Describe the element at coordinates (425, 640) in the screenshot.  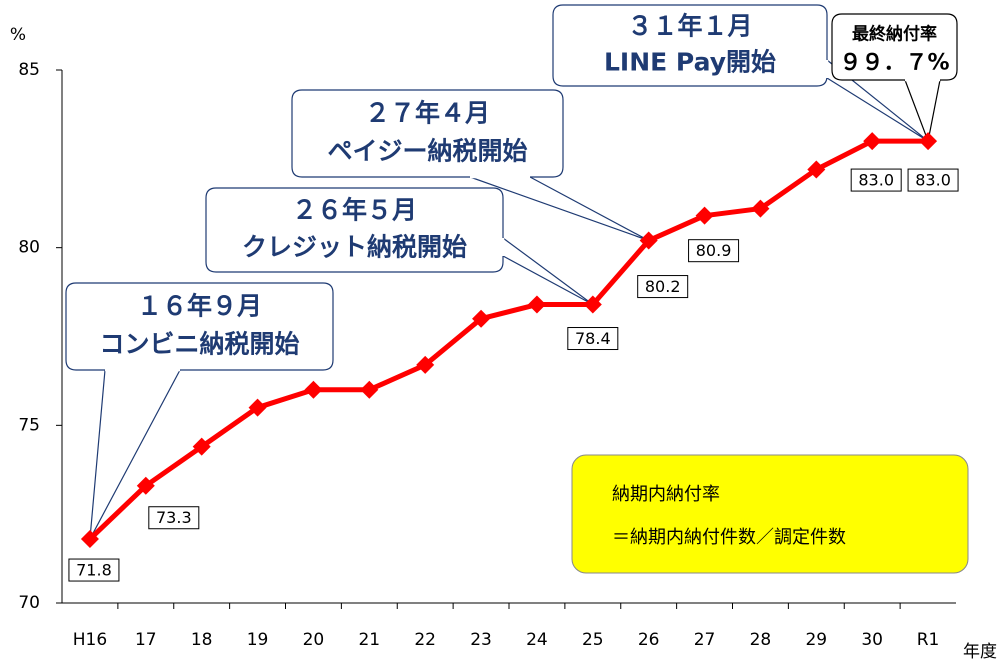
I see `x-tick-label: 22` at that location.